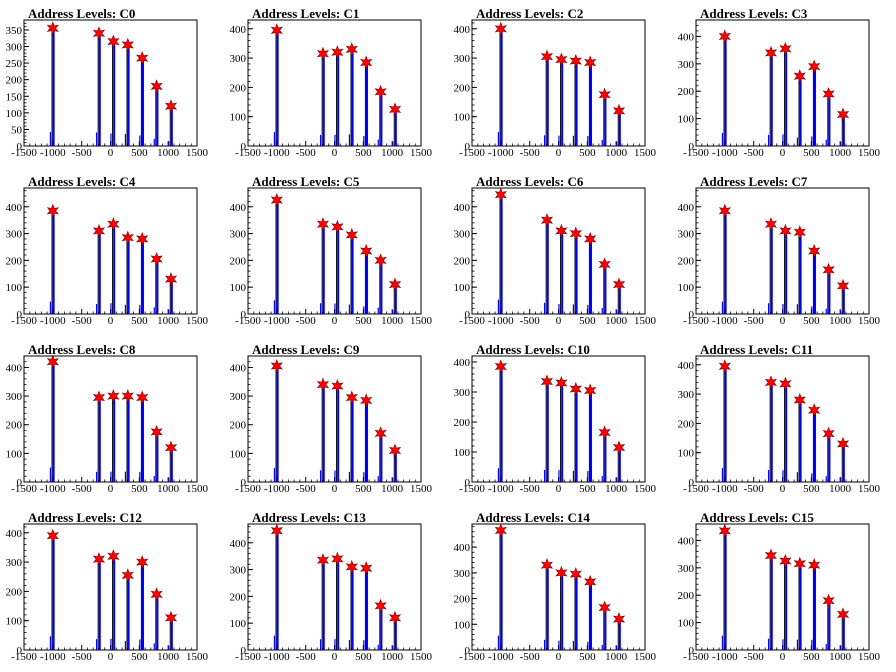  I want to click on y-tick-label: 350, so click(14, 31).